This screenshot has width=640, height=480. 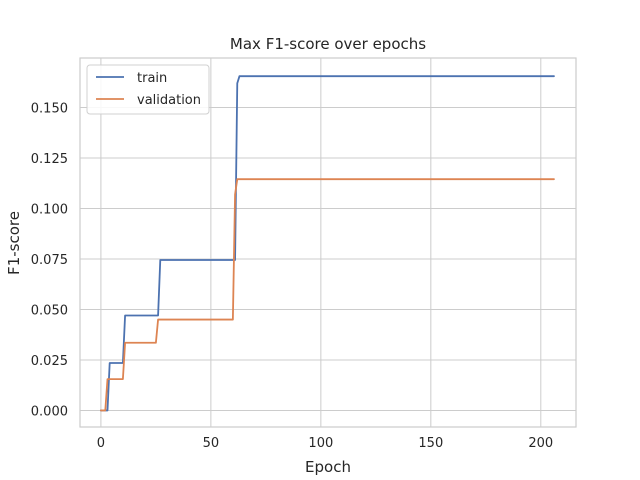 I want to click on y-tick-label: 0.150, so click(x=49, y=108).